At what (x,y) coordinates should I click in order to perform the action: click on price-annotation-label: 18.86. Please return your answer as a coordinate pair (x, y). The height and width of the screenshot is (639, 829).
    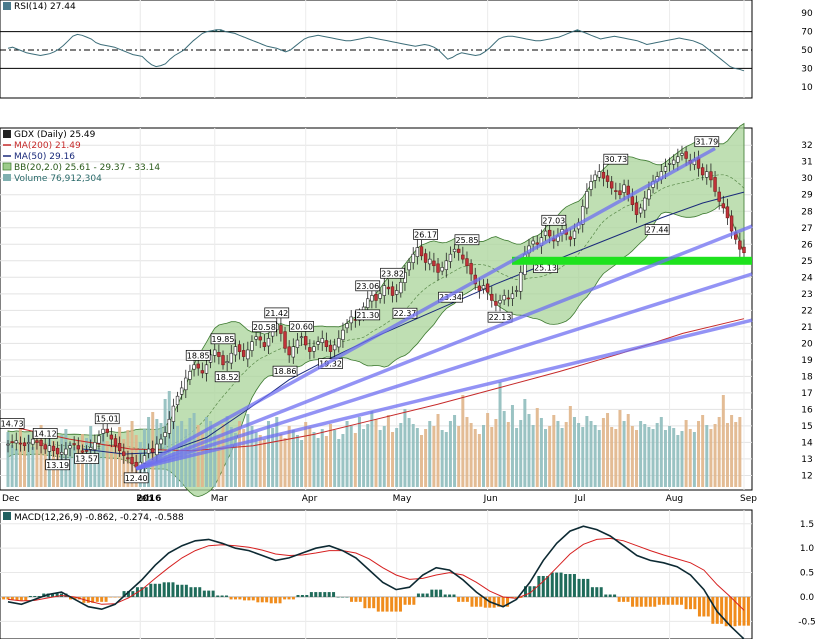
    Looking at the image, I should click on (285, 371).